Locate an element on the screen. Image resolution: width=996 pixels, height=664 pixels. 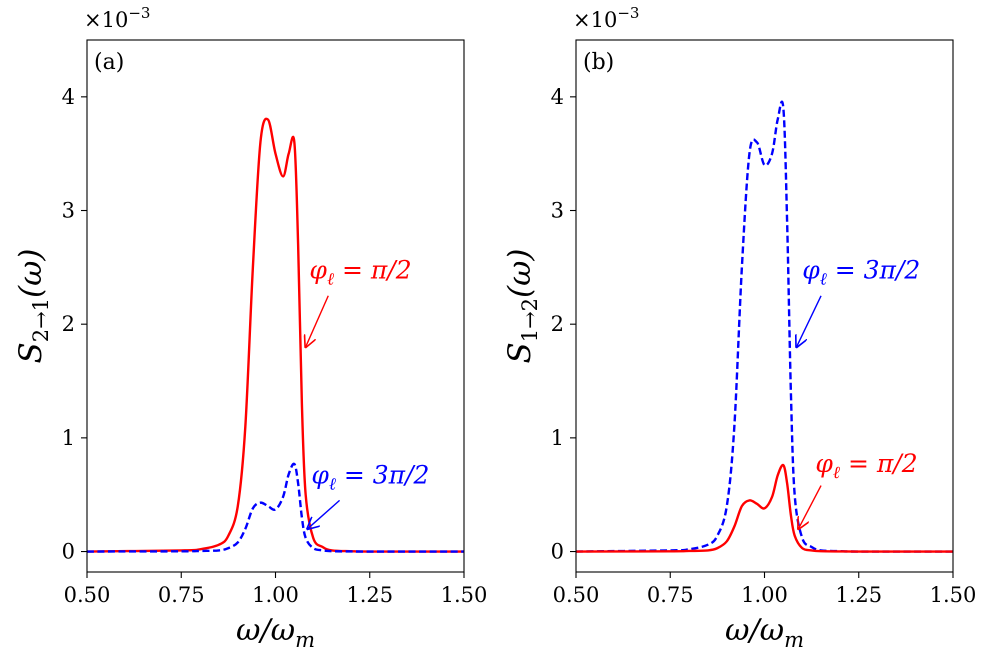
y-axis-label: S1→2(ω) is located at coordinates (522, 305).